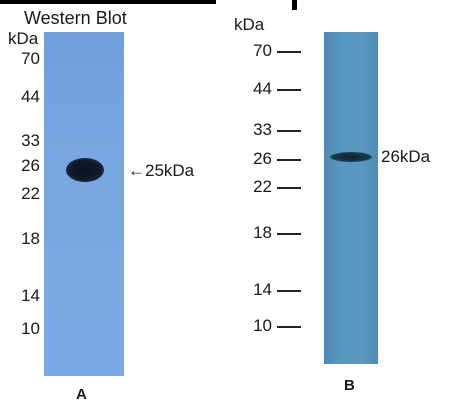 The height and width of the screenshot is (403, 451). What do you see at coordinates (85, 170) in the screenshot?
I see `protein-band-a` at bounding box center [85, 170].